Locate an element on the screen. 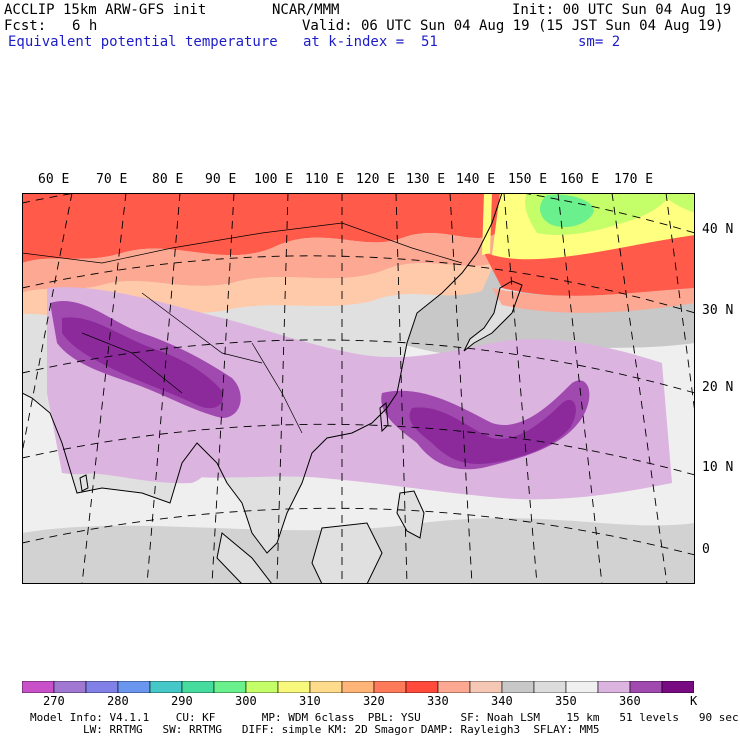 The image size is (740, 740). lon-label: 110 E is located at coordinates (325, 179).